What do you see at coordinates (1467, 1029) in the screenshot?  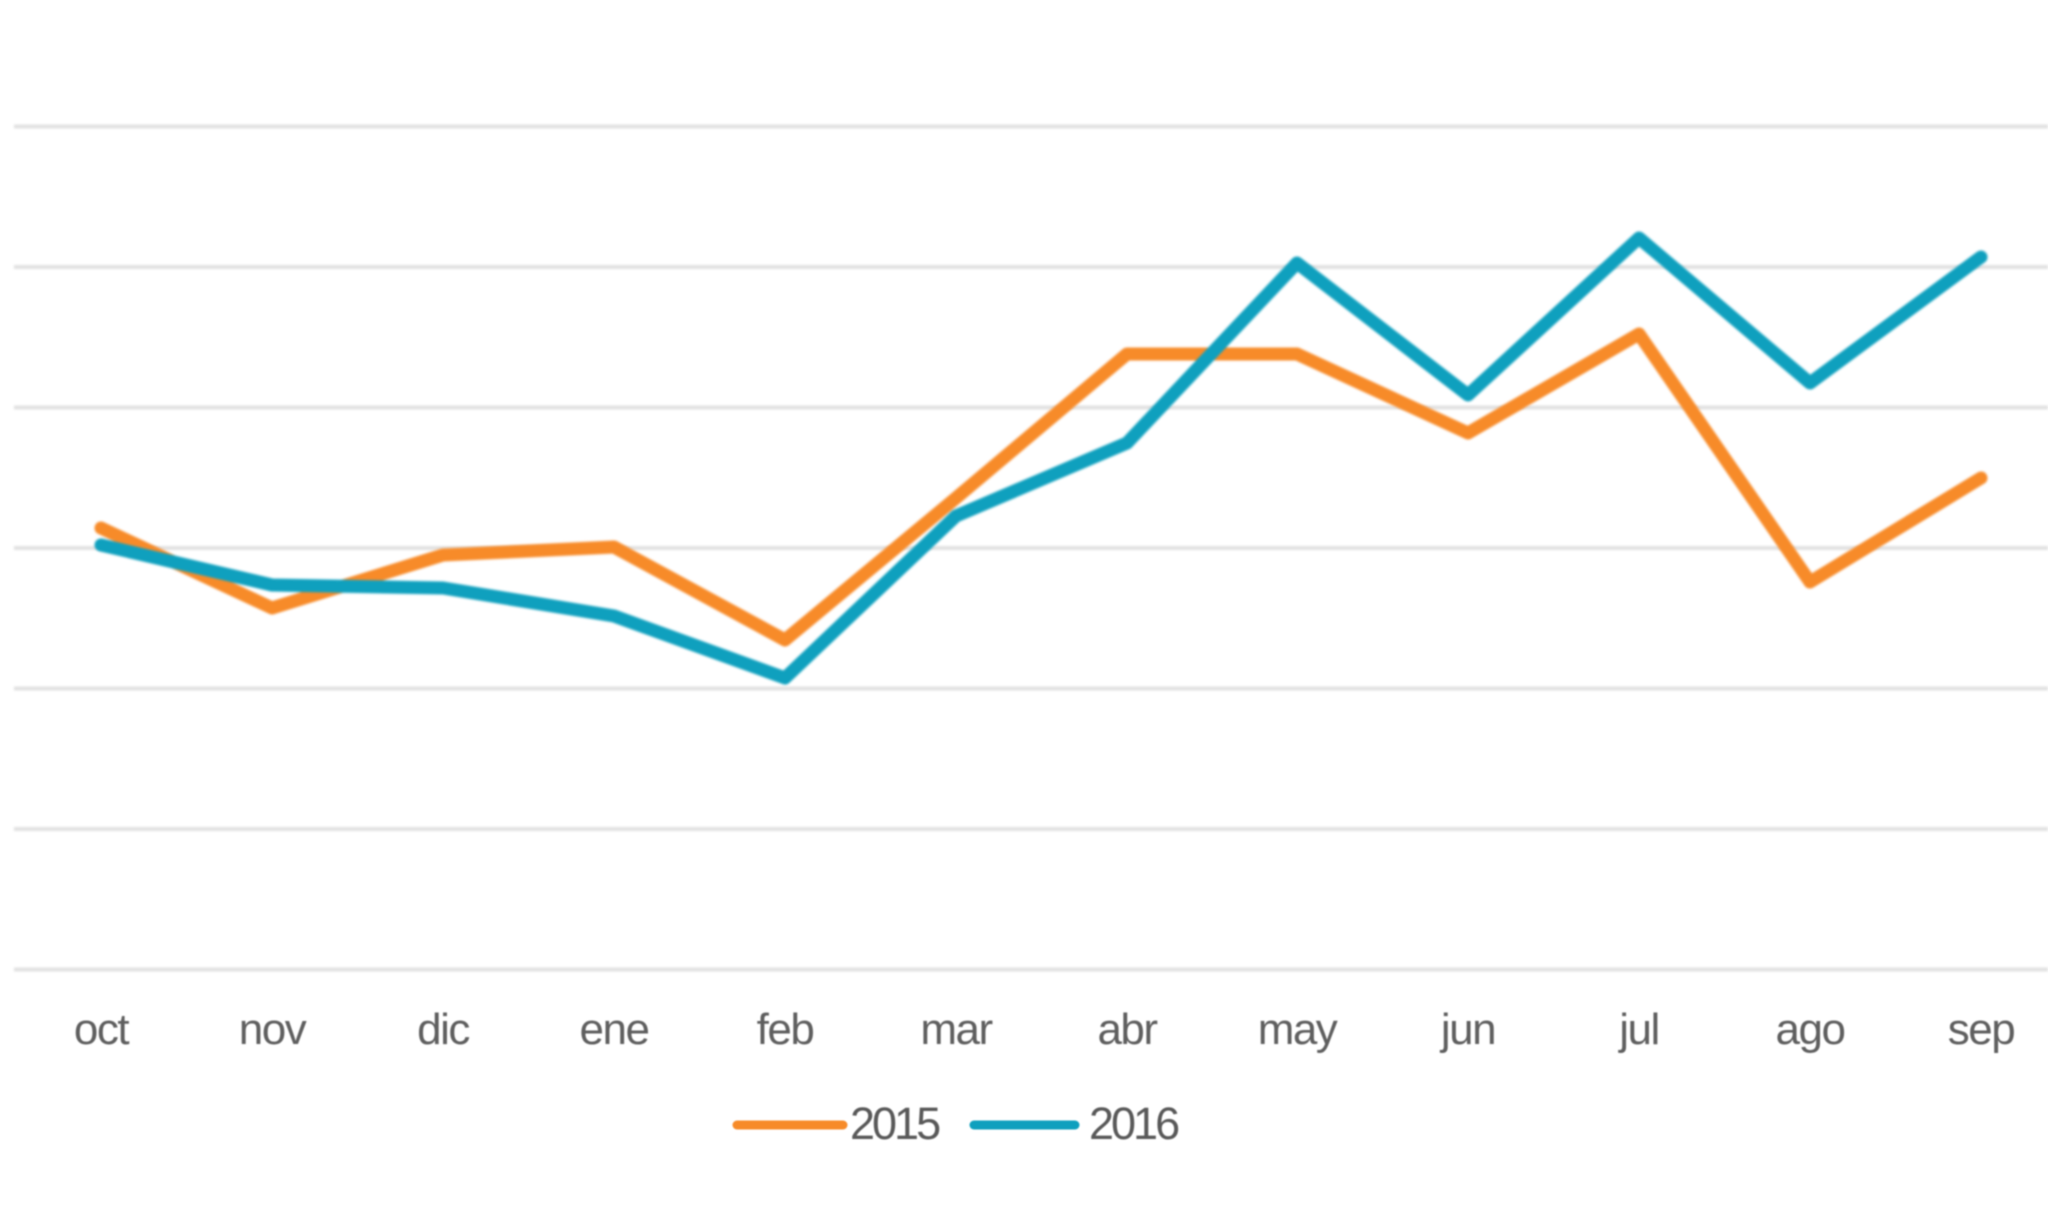 I see `svg-text: jun` at bounding box center [1467, 1029].